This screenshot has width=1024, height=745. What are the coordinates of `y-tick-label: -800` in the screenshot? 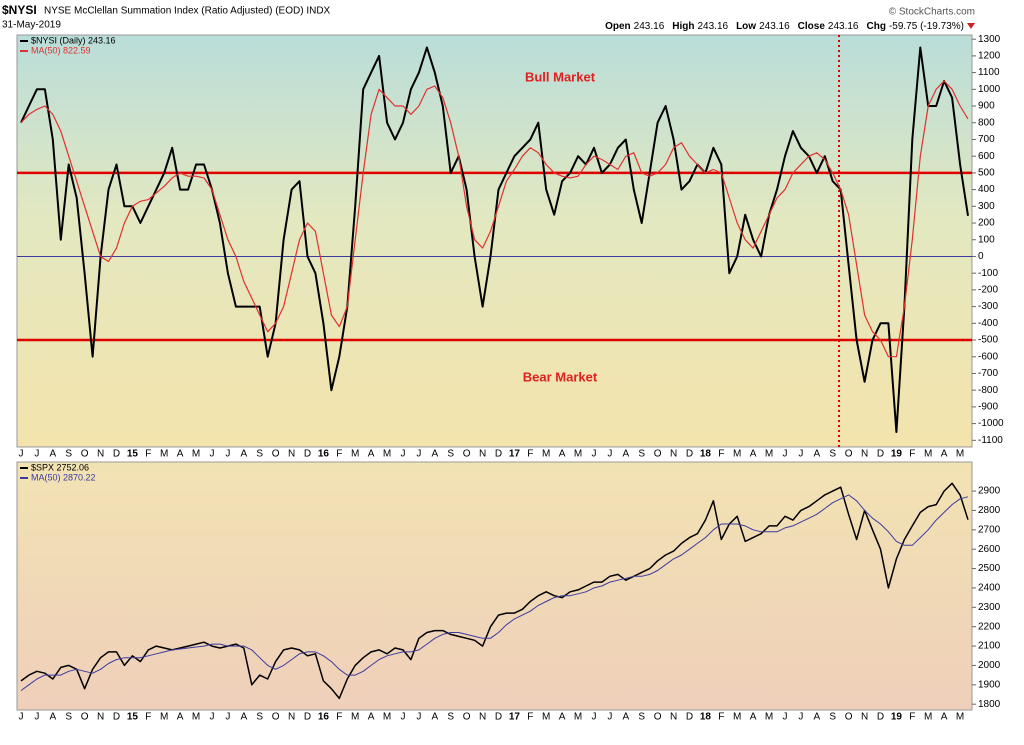 It's located at (988, 390).